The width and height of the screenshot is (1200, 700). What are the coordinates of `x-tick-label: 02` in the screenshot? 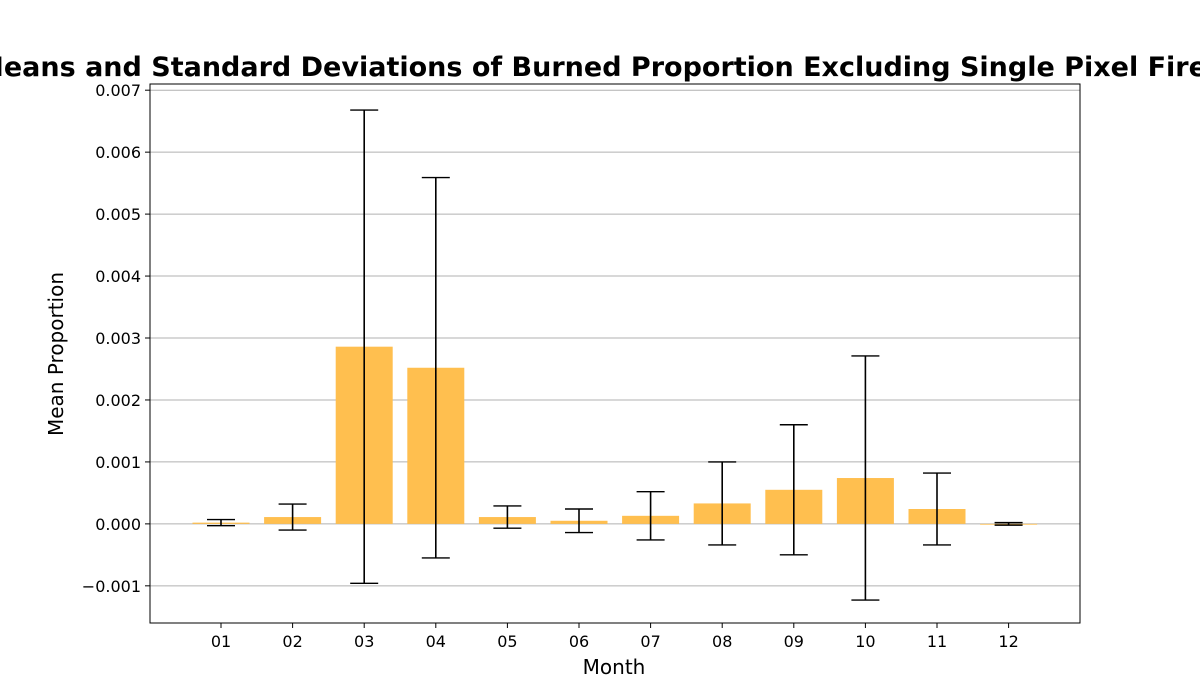 It's located at (292, 641).